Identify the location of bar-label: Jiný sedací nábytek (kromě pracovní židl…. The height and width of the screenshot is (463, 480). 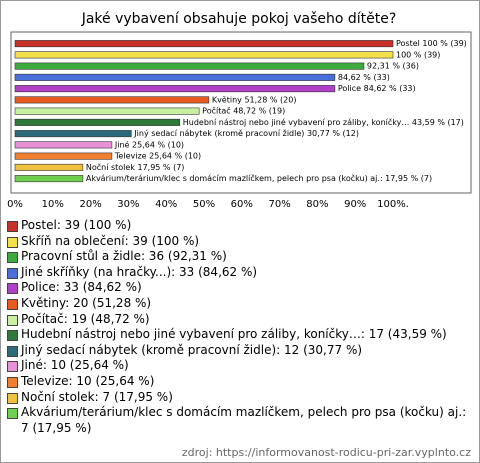
(246, 133).